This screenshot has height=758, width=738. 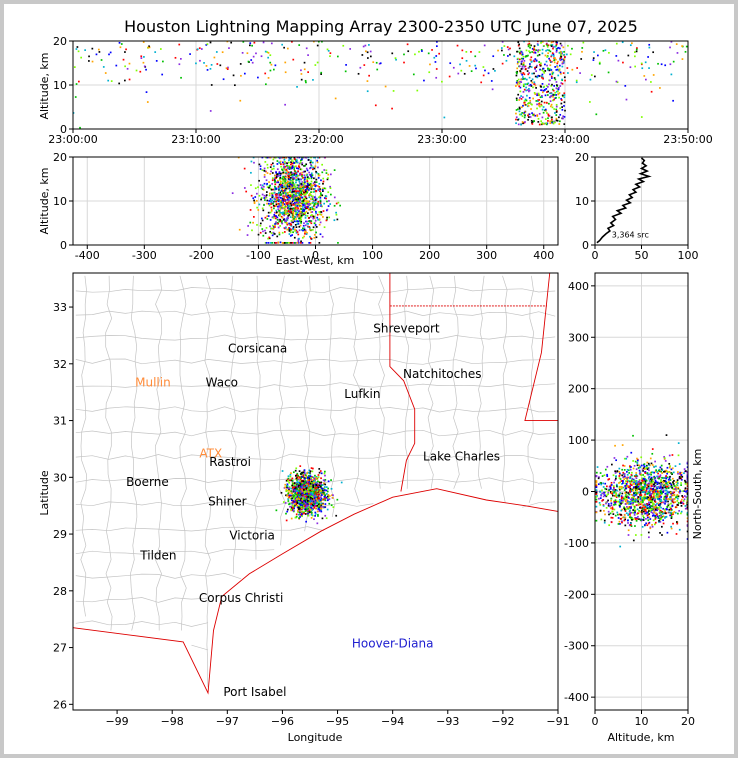 I want to click on y-tick-label: 29, so click(x=60, y=534).